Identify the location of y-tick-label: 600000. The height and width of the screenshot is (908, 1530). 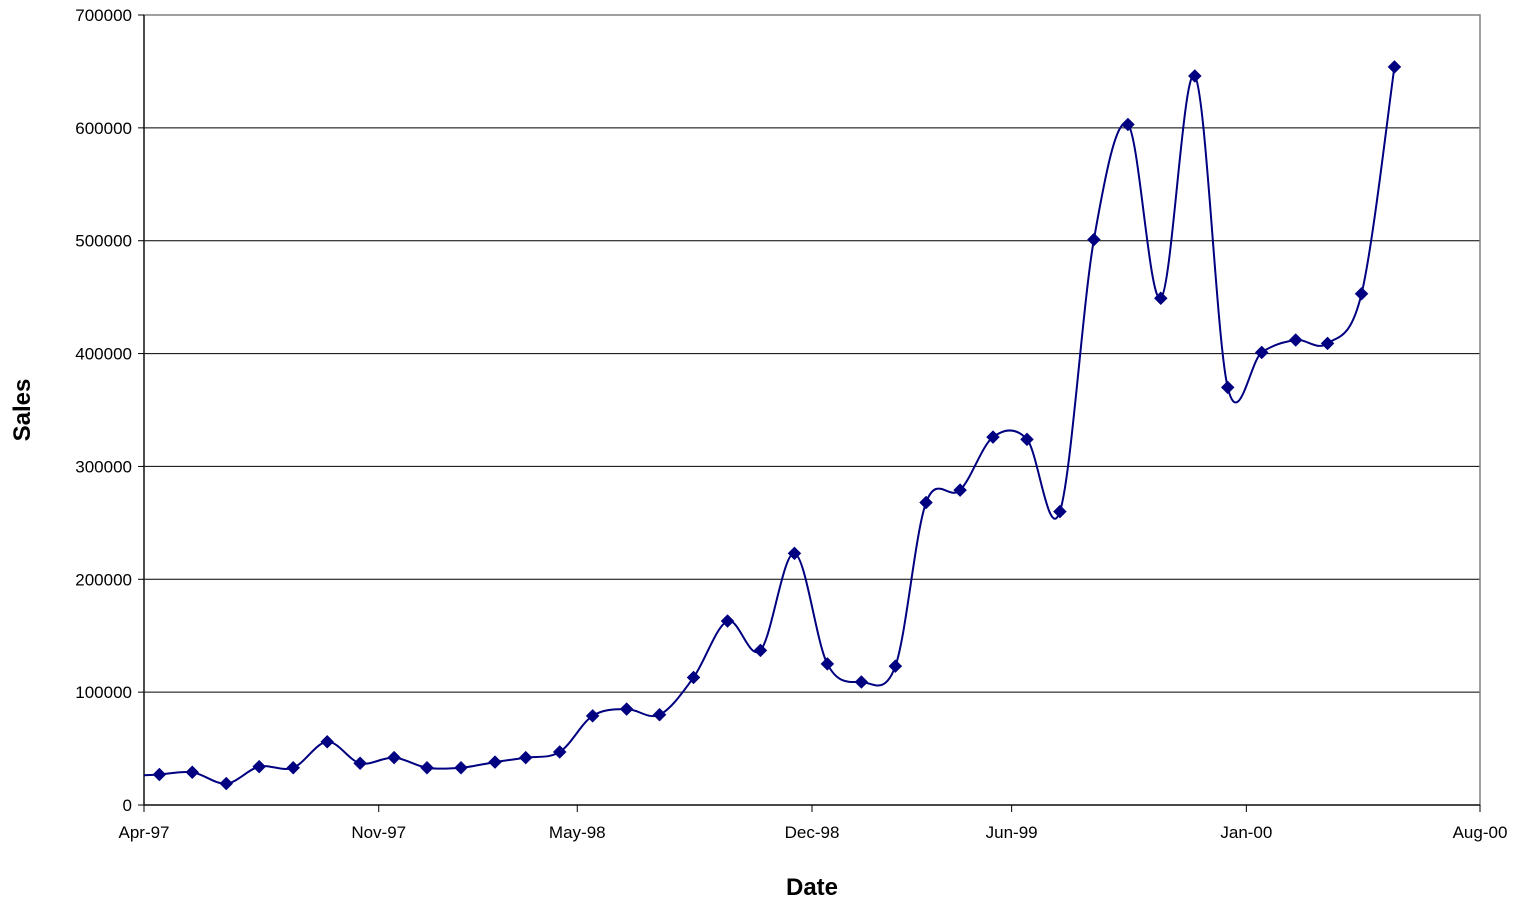
(103, 128).